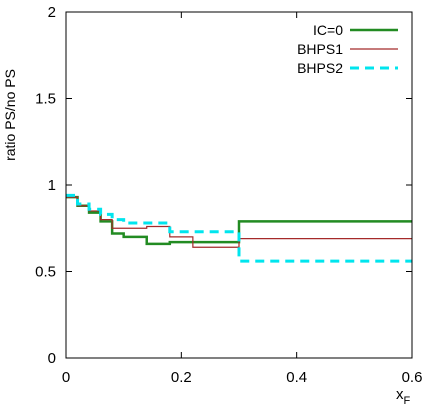  Describe the element at coordinates (320, 68) in the screenshot. I see `legend-label: BHPS2` at that location.